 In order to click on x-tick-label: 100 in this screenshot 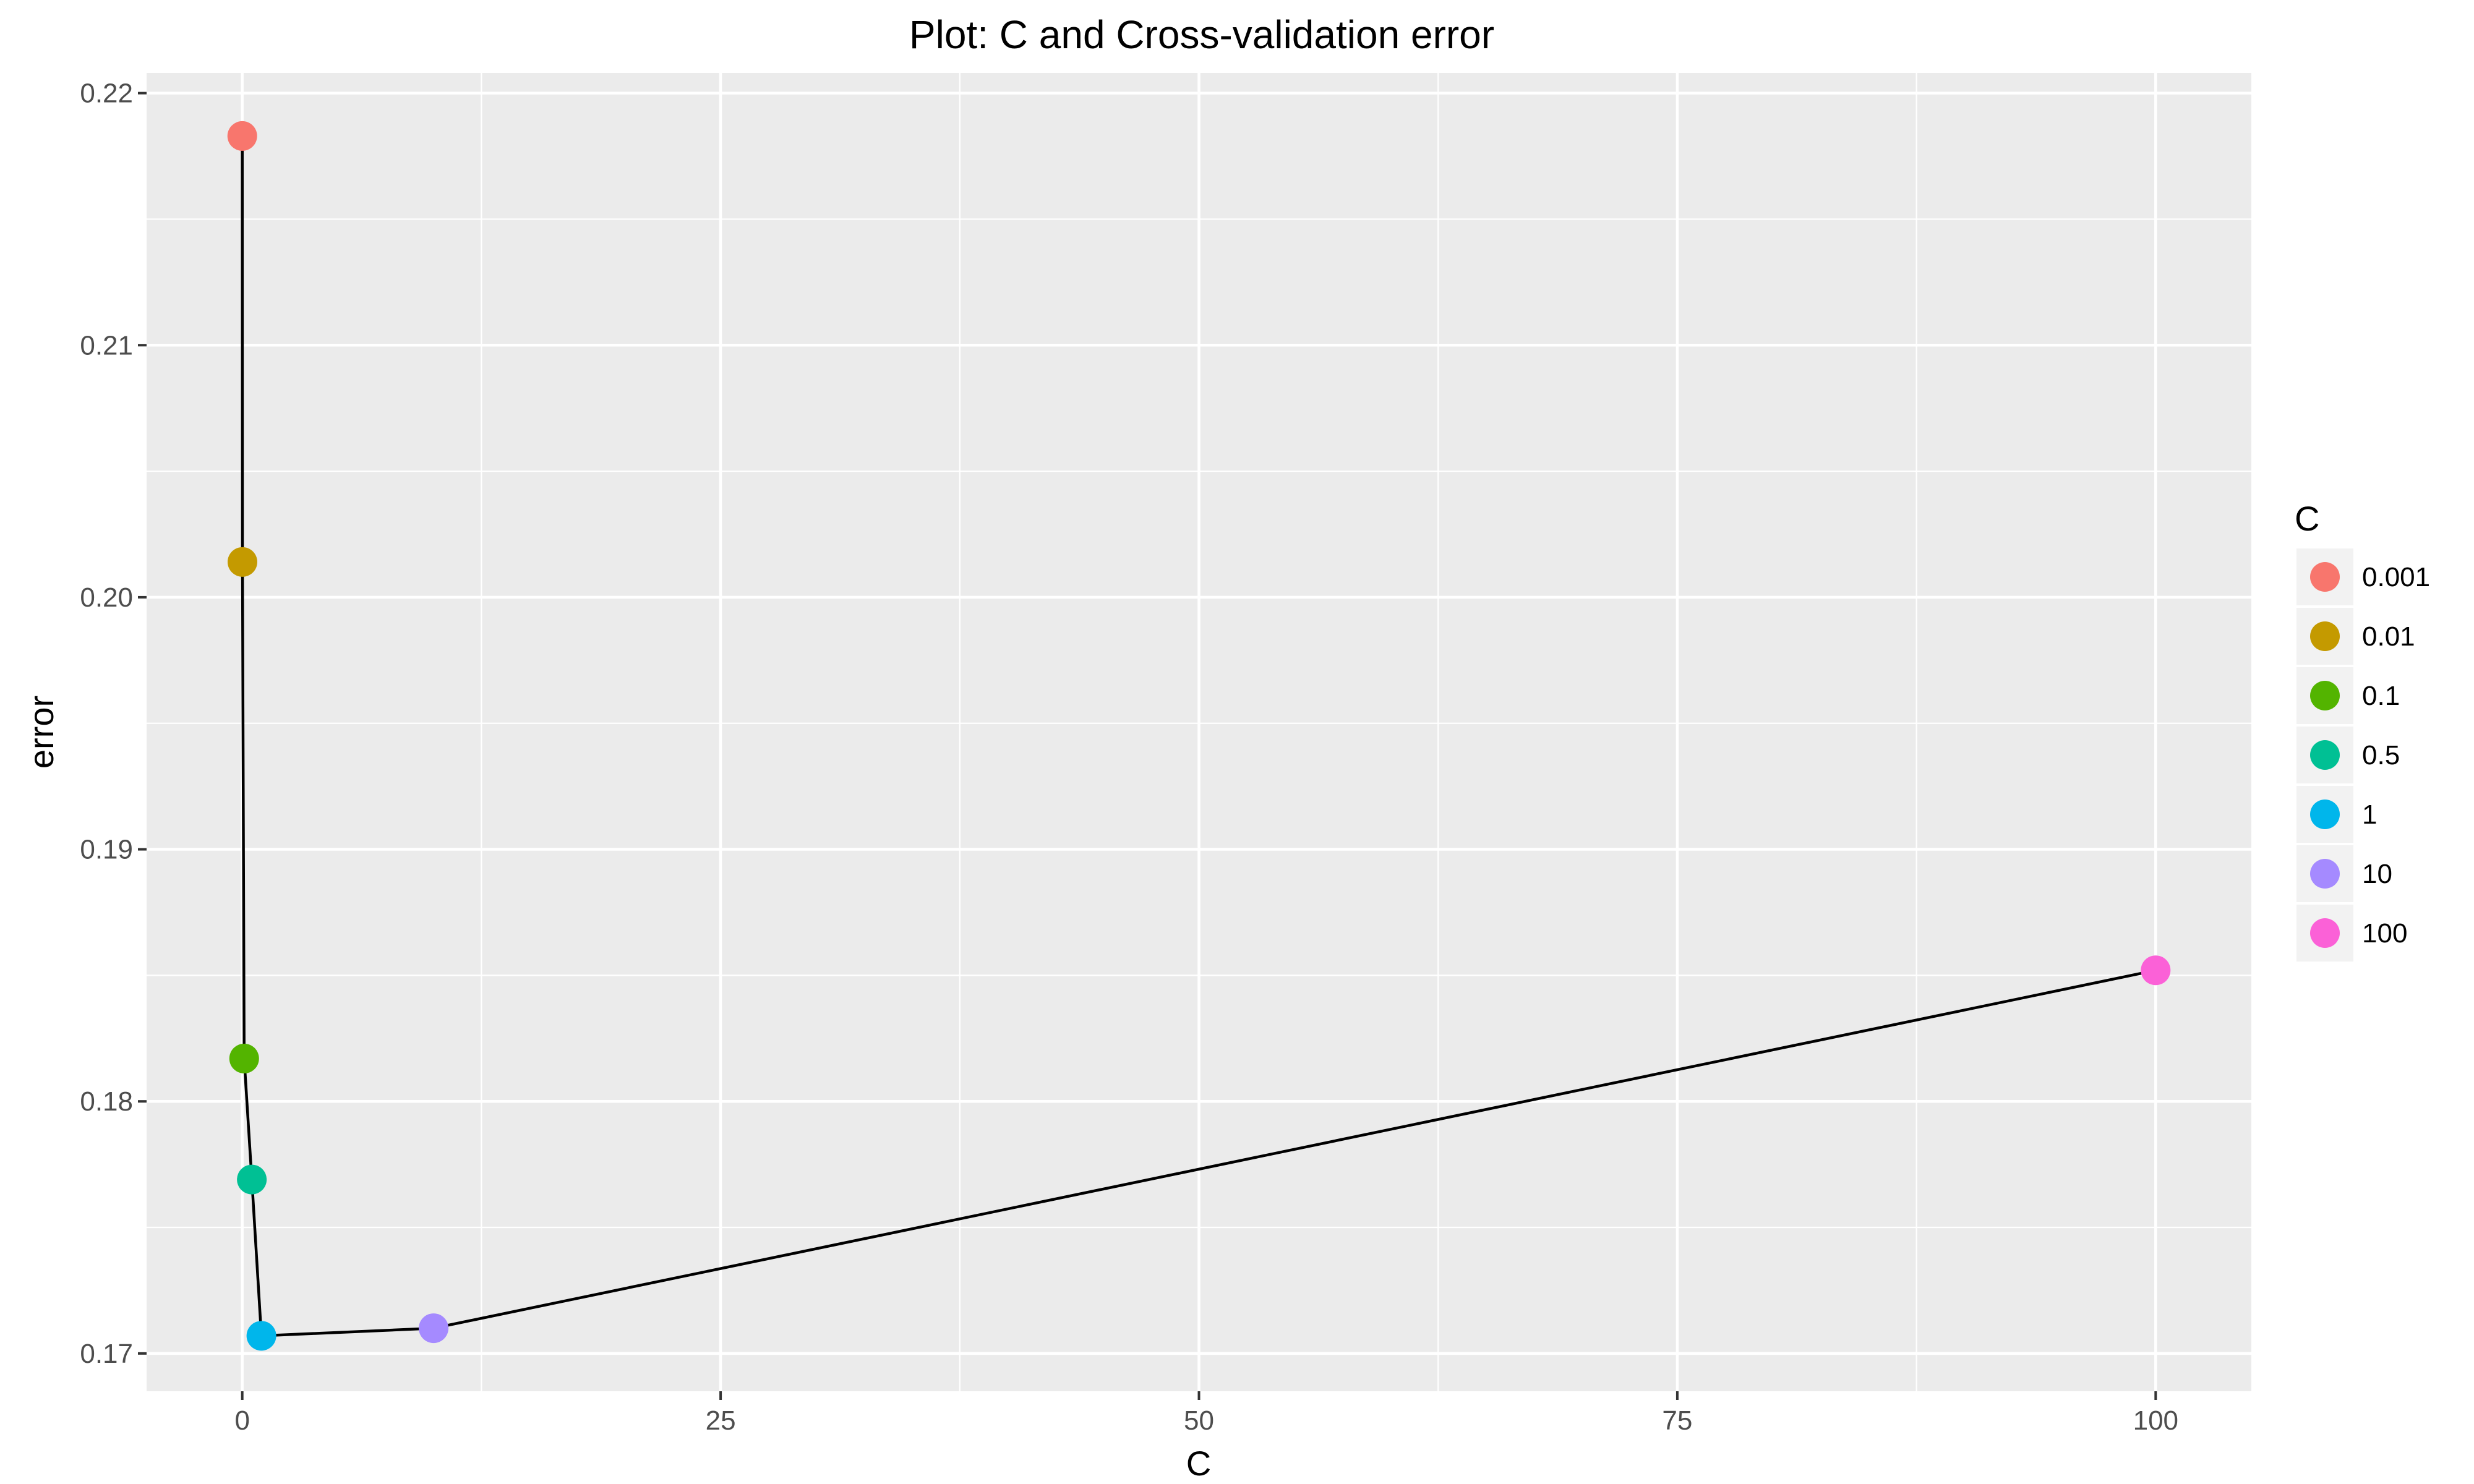, I will do `click(2155, 1420)`.